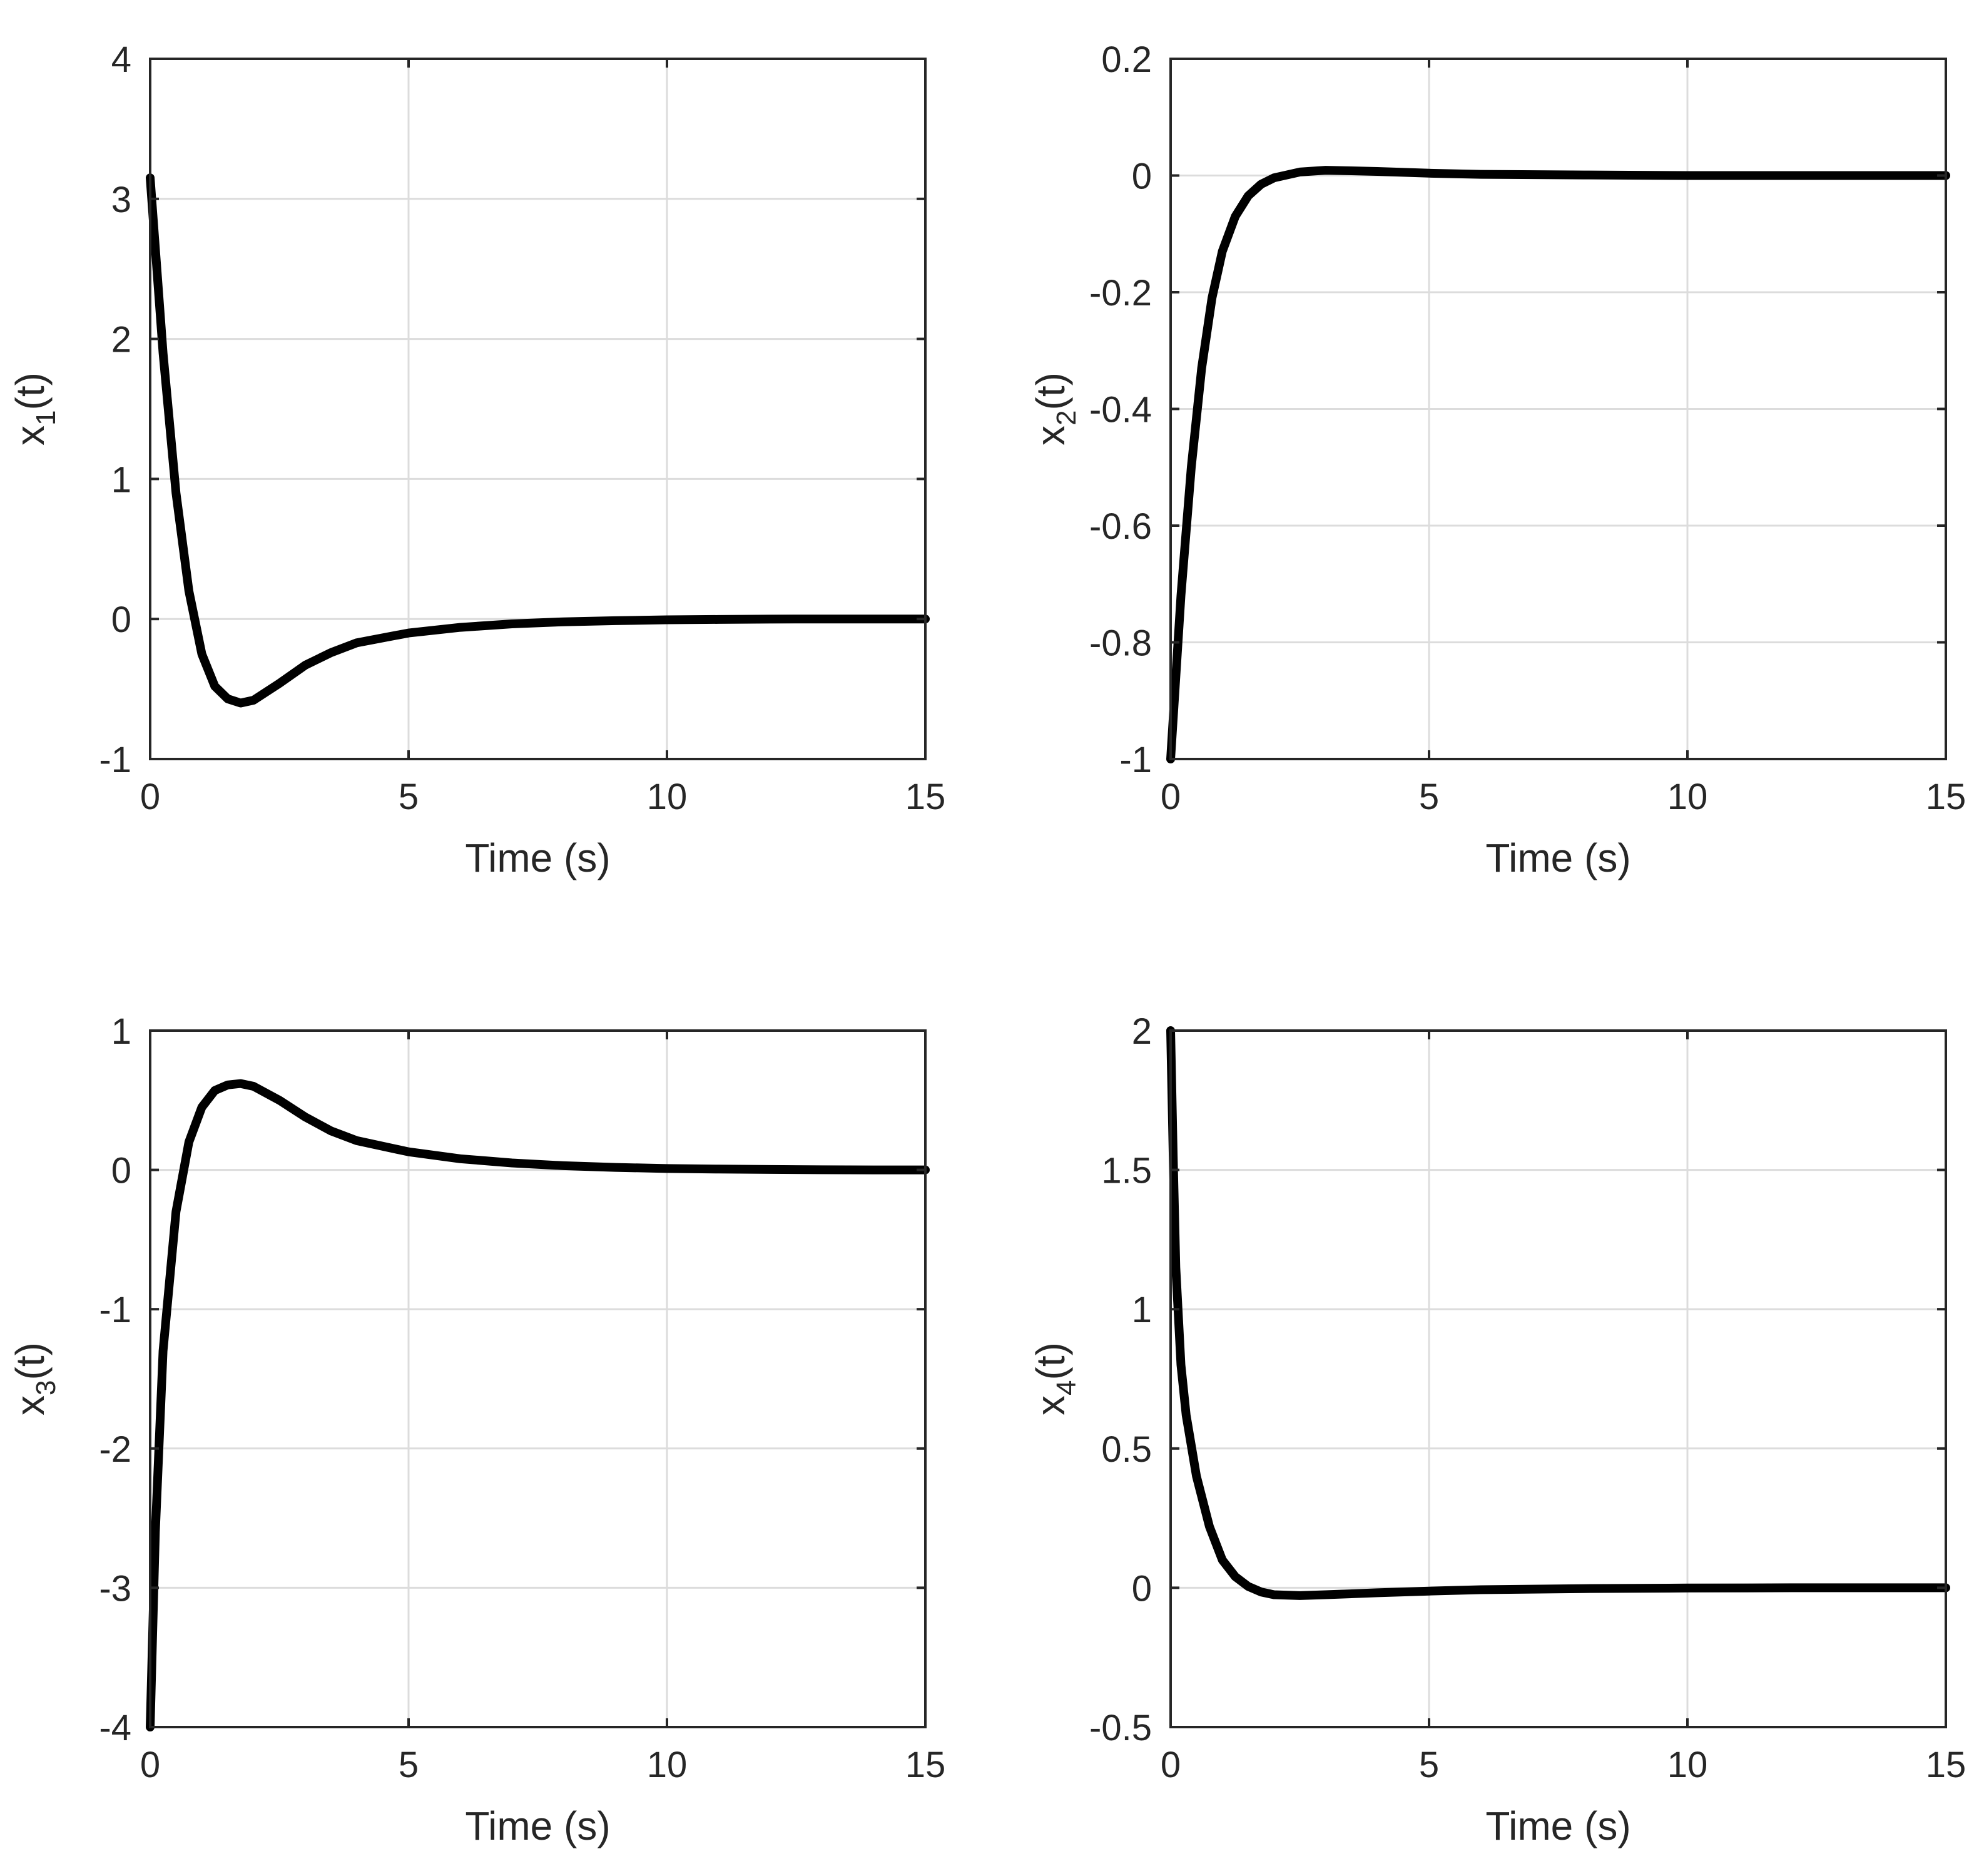 This screenshot has height=1876, width=1984. I want to click on series-line-x3, so click(538, 1405).